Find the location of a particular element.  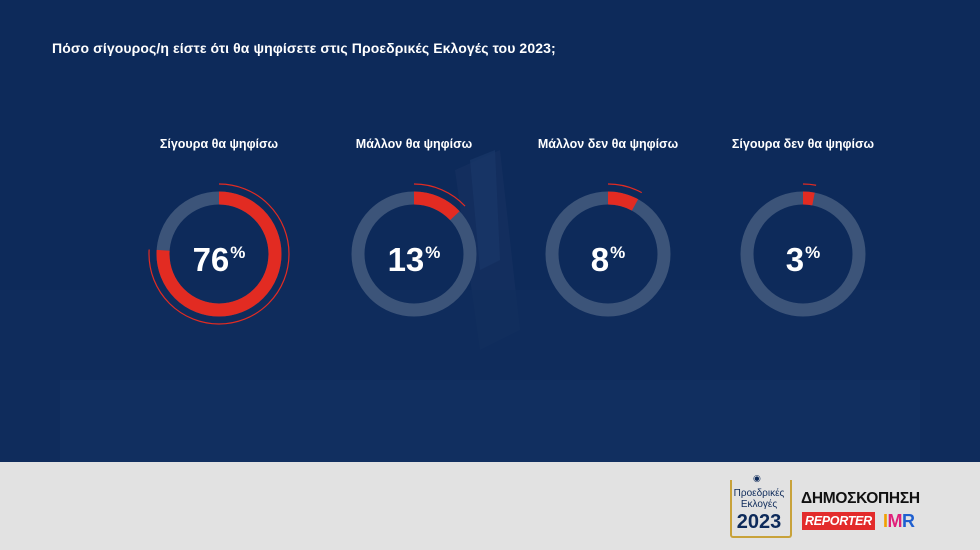

donut-item-2: Μάλλον θα ψηφίσω 13% is located at coordinates (414, 237).